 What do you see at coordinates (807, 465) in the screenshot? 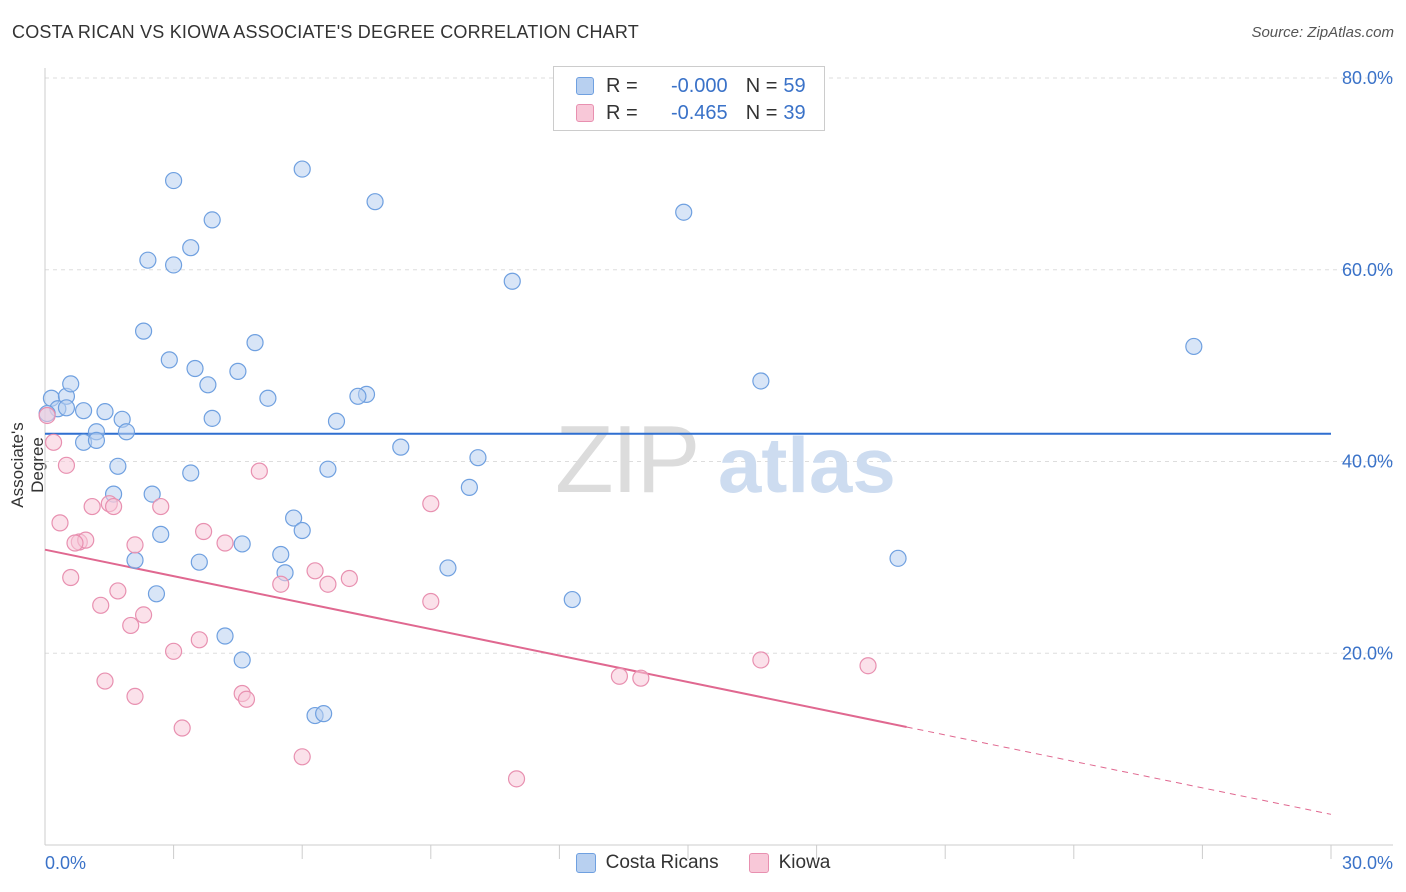
I see `watermark-atlas: atlas` at bounding box center [807, 465].